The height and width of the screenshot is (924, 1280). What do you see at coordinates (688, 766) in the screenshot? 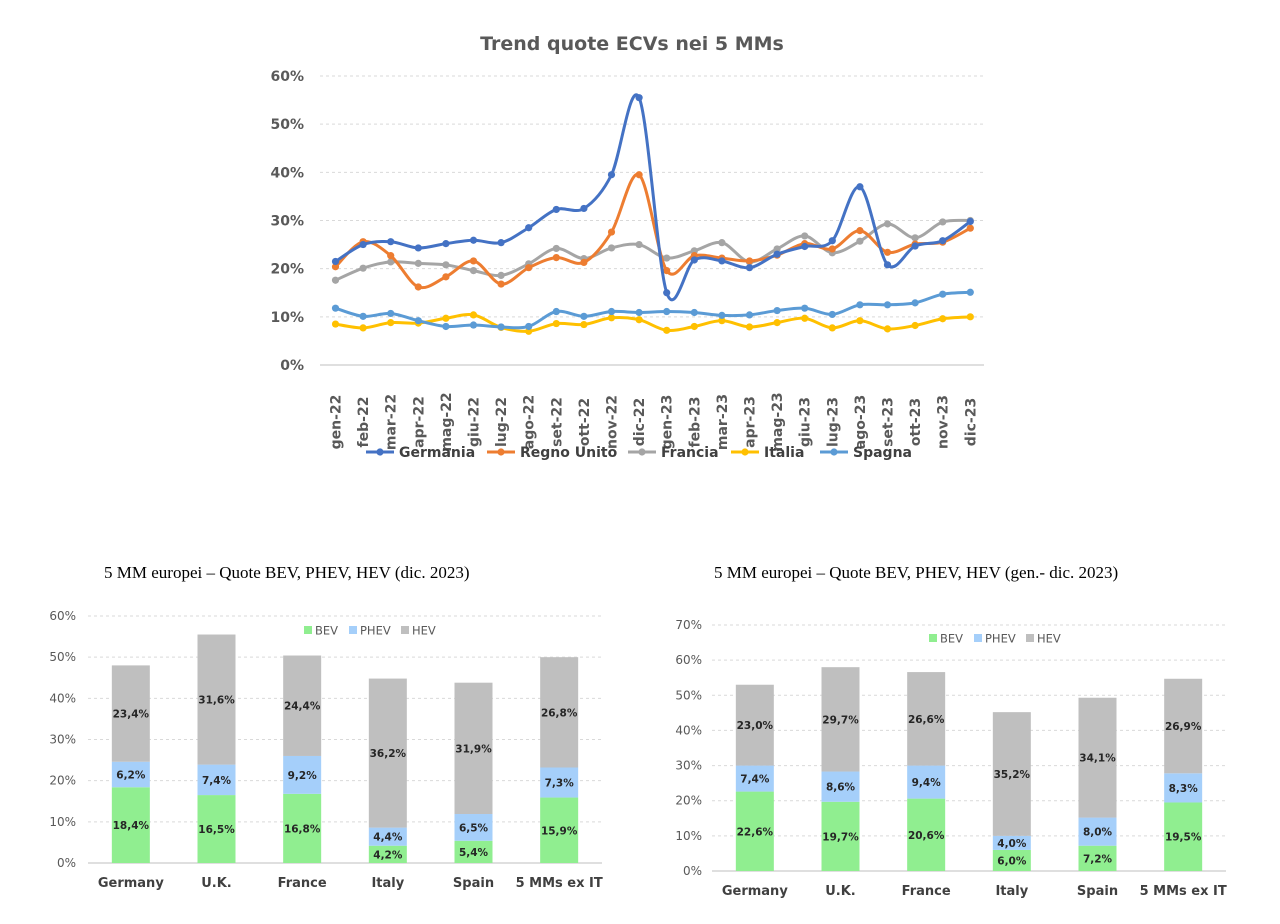
I see `y-tick-label: 30%` at bounding box center [688, 766].